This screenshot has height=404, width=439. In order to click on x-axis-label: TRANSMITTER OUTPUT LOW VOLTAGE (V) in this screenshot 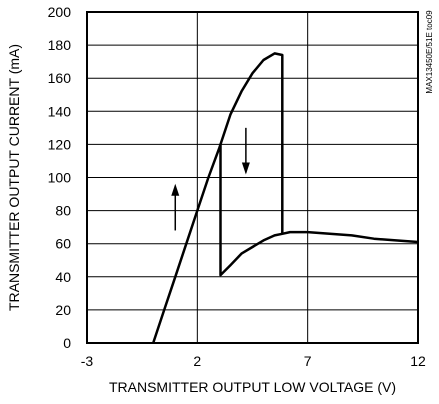, I will do `click(252, 387)`.